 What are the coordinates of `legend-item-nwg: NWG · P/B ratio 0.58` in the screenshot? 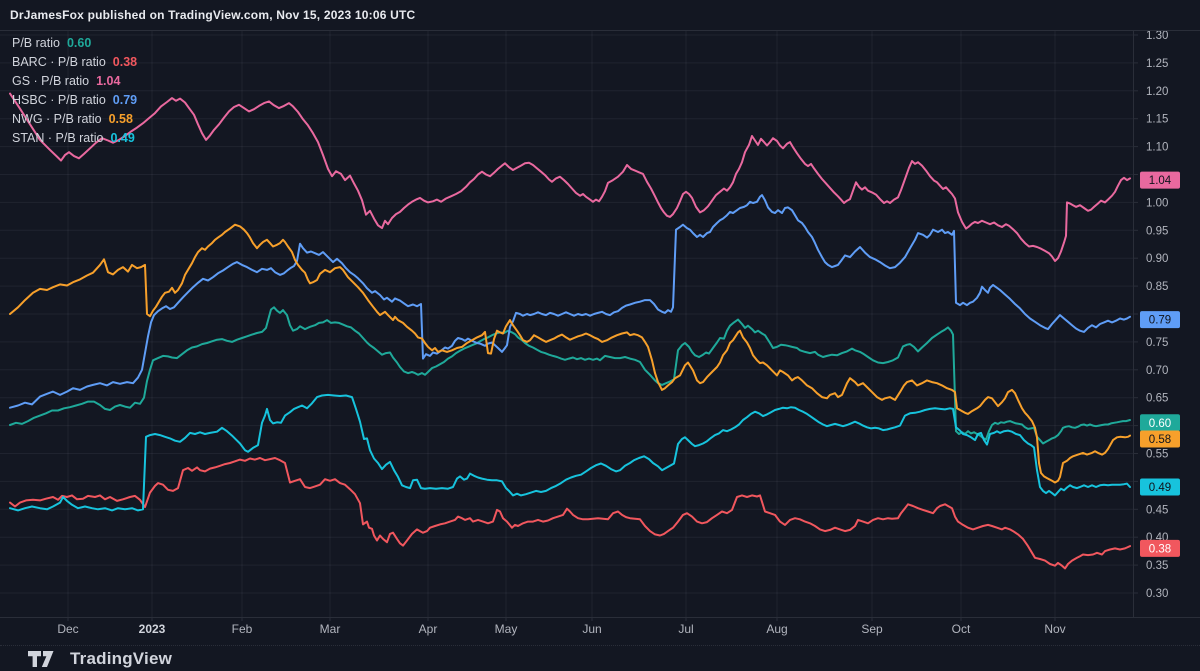 It's located at (74, 119).